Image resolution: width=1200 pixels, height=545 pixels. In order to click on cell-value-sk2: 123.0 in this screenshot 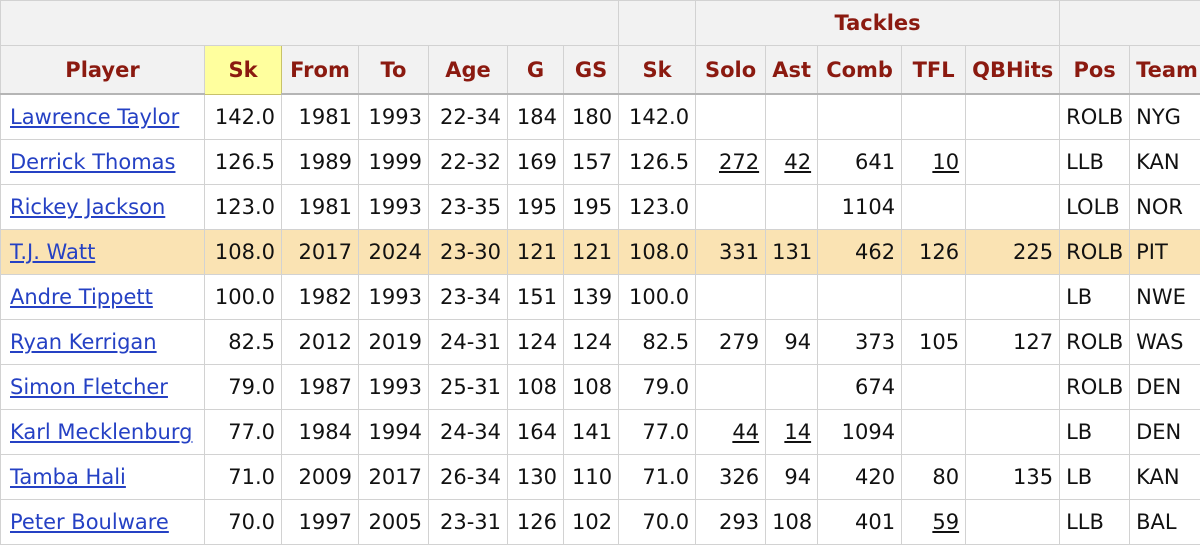, I will do `click(659, 207)`.